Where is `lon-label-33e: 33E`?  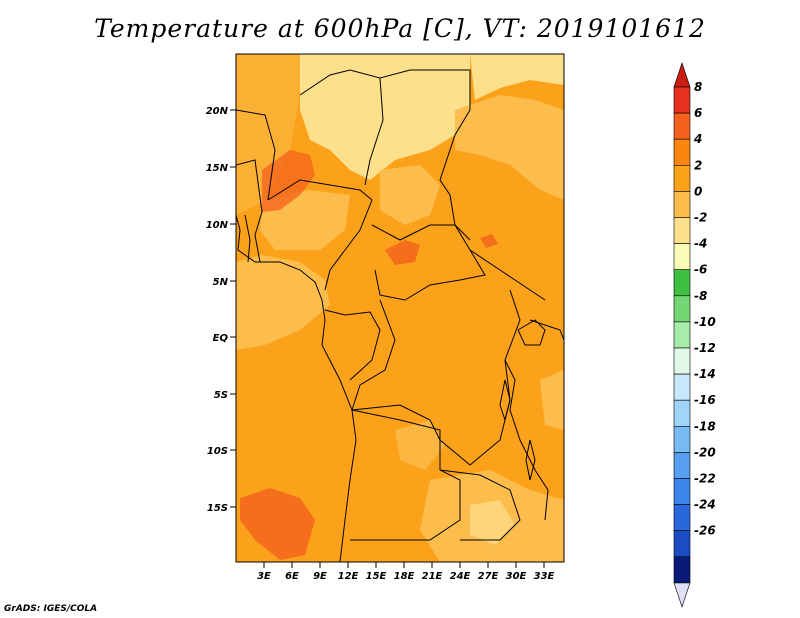 lon-label-33e: 33E is located at coordinates (544, 576).